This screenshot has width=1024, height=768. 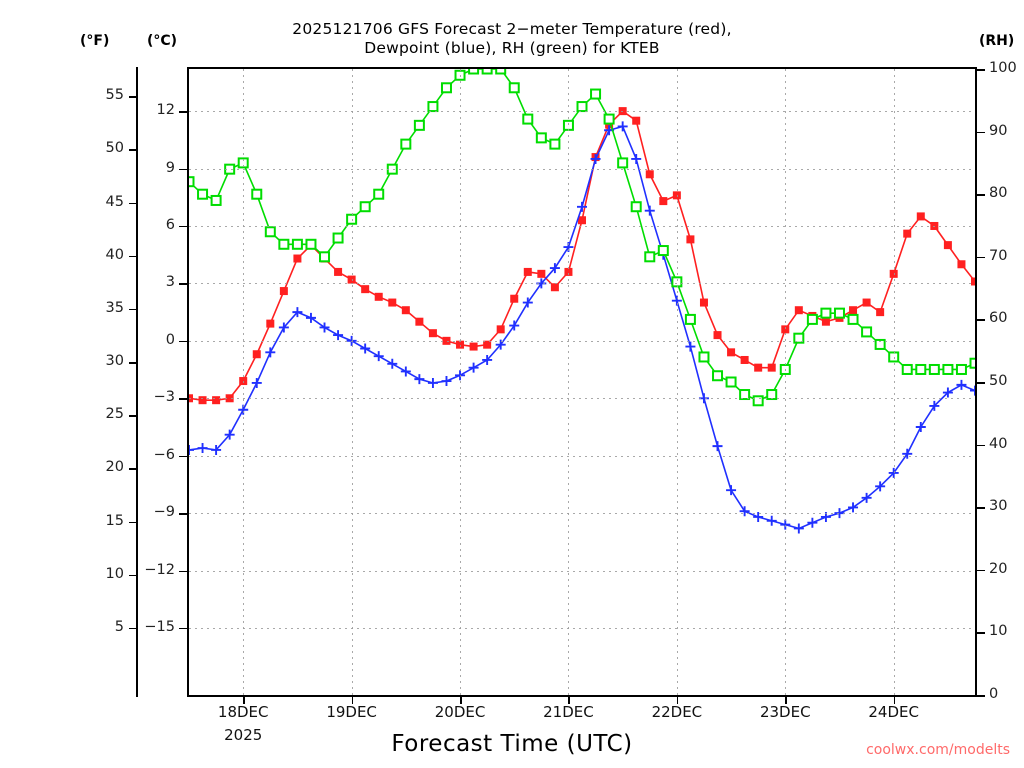 I want to click on xtick-21dec: 21DEC, so click(x=568, y=712).